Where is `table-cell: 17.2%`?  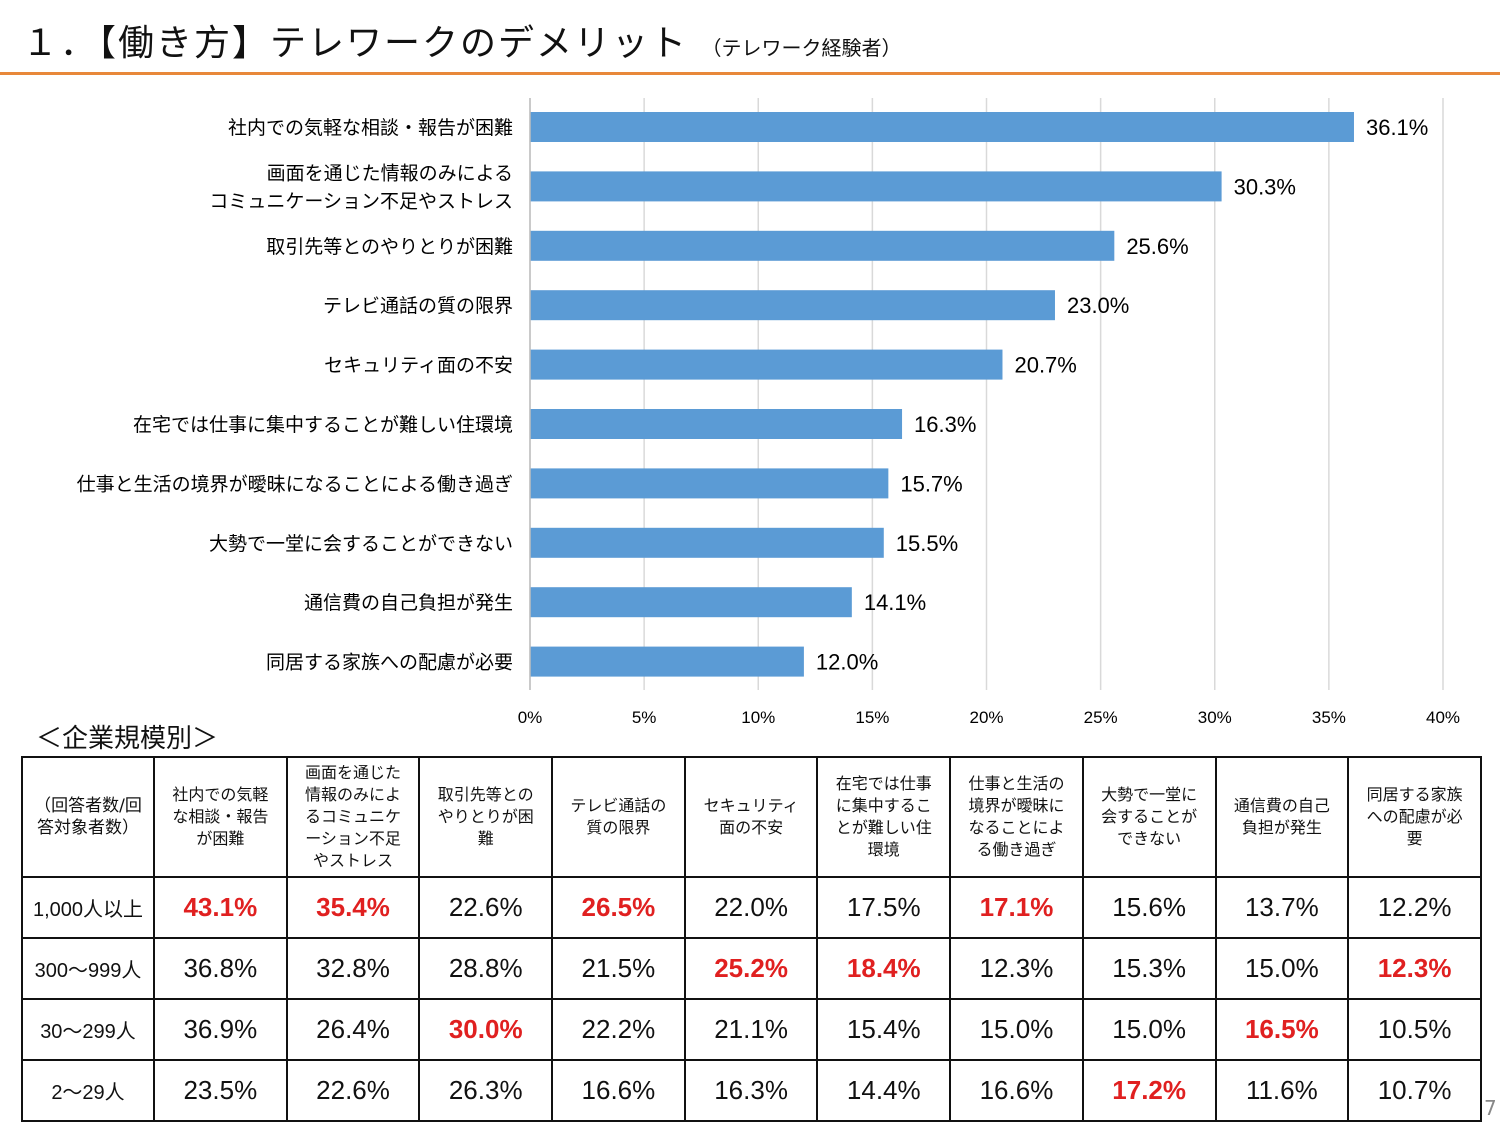
table-cell: 17.2% is located at coordinates (1149, 1090).